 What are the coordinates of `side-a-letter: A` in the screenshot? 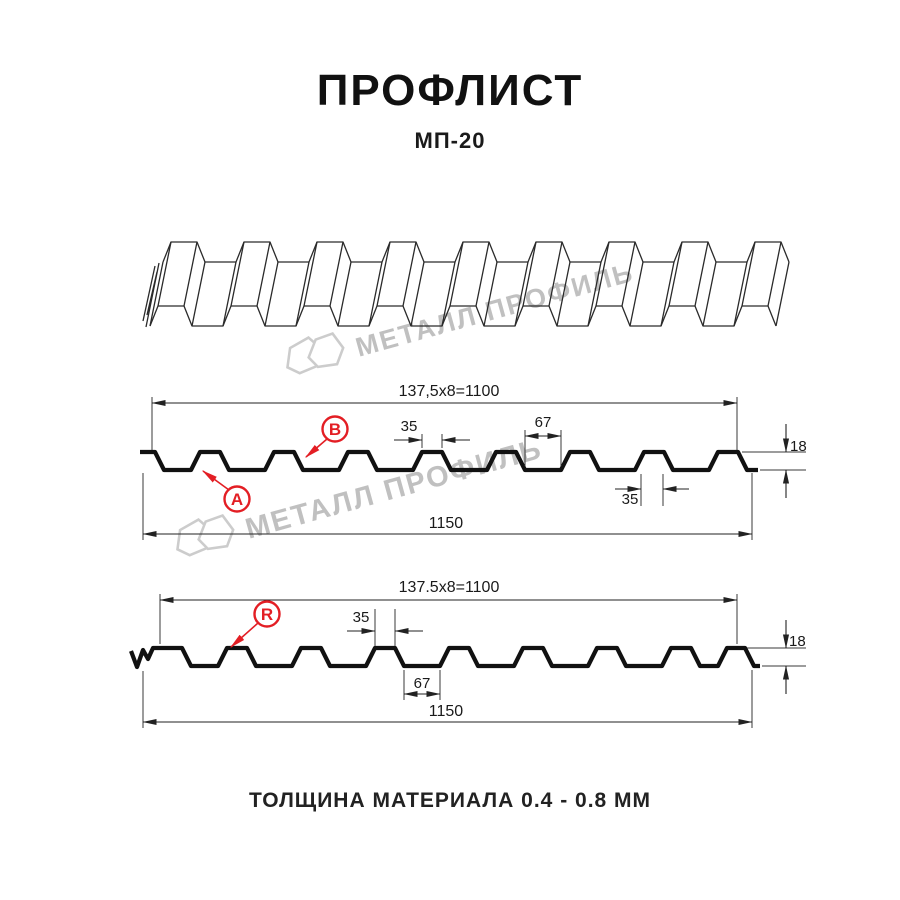 It's located at (237, 499).